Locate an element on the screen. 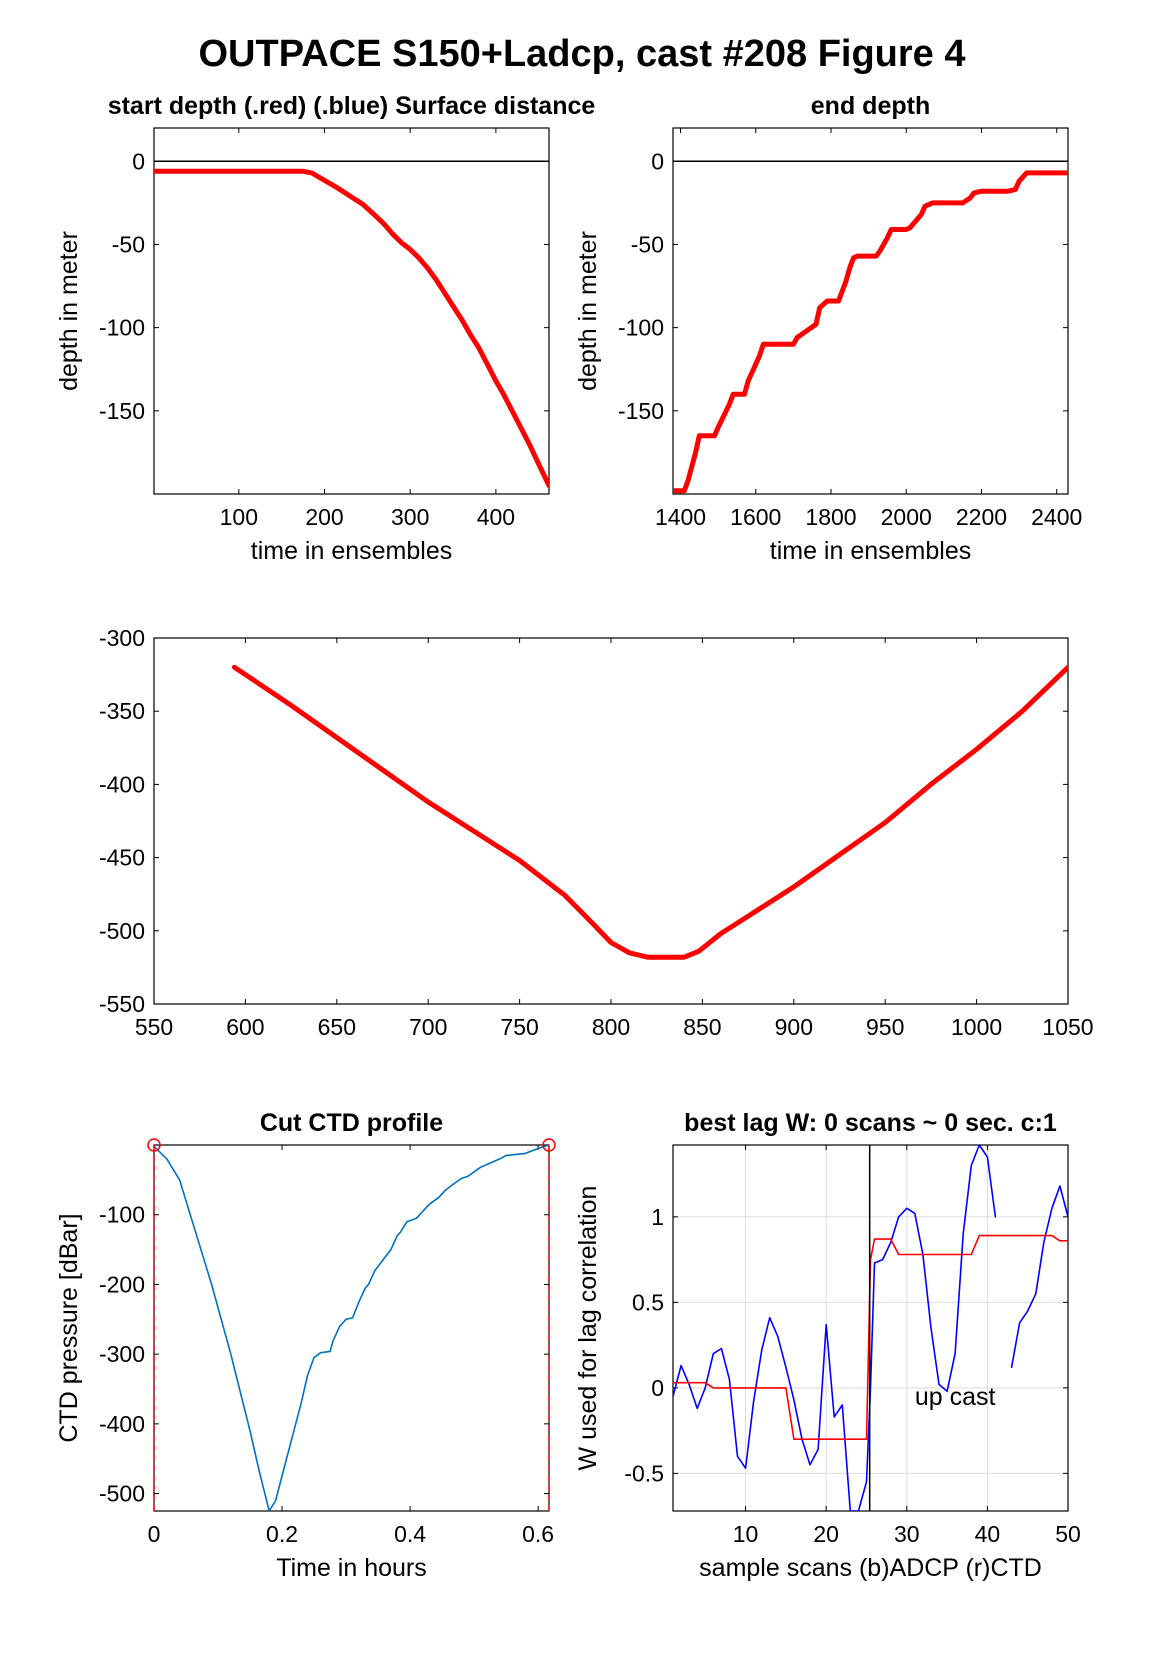 The height and width of the screenshot is (1679, 1165). x-tick-label: 600 is located at coordinates (245, 1027).